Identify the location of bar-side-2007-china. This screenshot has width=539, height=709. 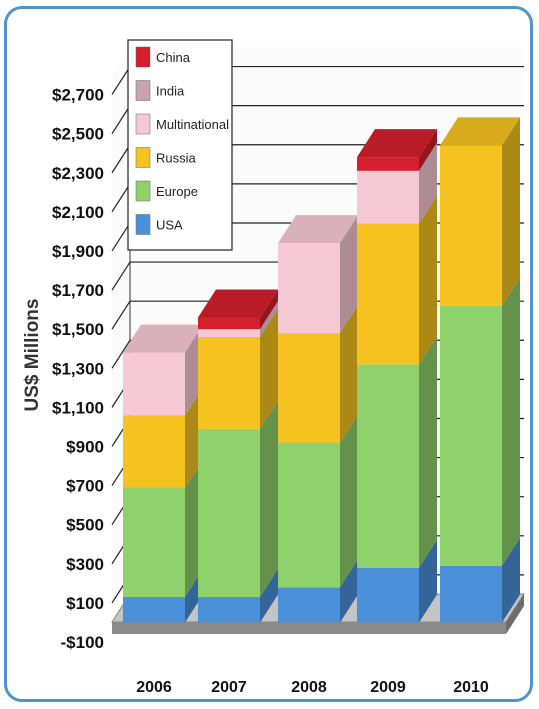
(269, 309).